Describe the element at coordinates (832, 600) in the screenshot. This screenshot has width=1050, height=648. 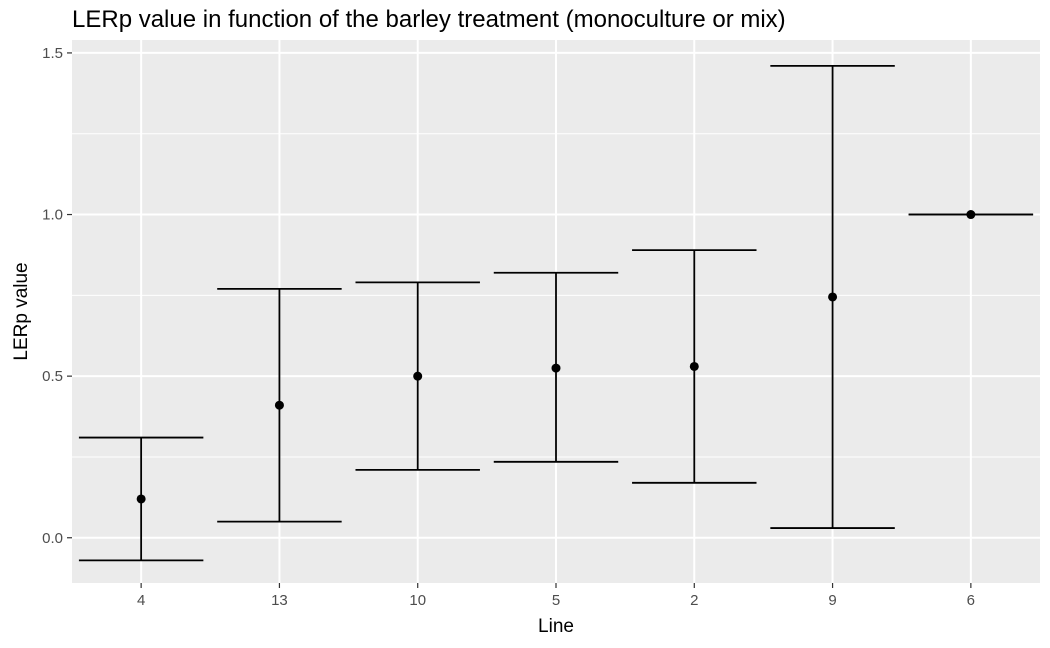
I see `x-tick-label: 9` at that location.